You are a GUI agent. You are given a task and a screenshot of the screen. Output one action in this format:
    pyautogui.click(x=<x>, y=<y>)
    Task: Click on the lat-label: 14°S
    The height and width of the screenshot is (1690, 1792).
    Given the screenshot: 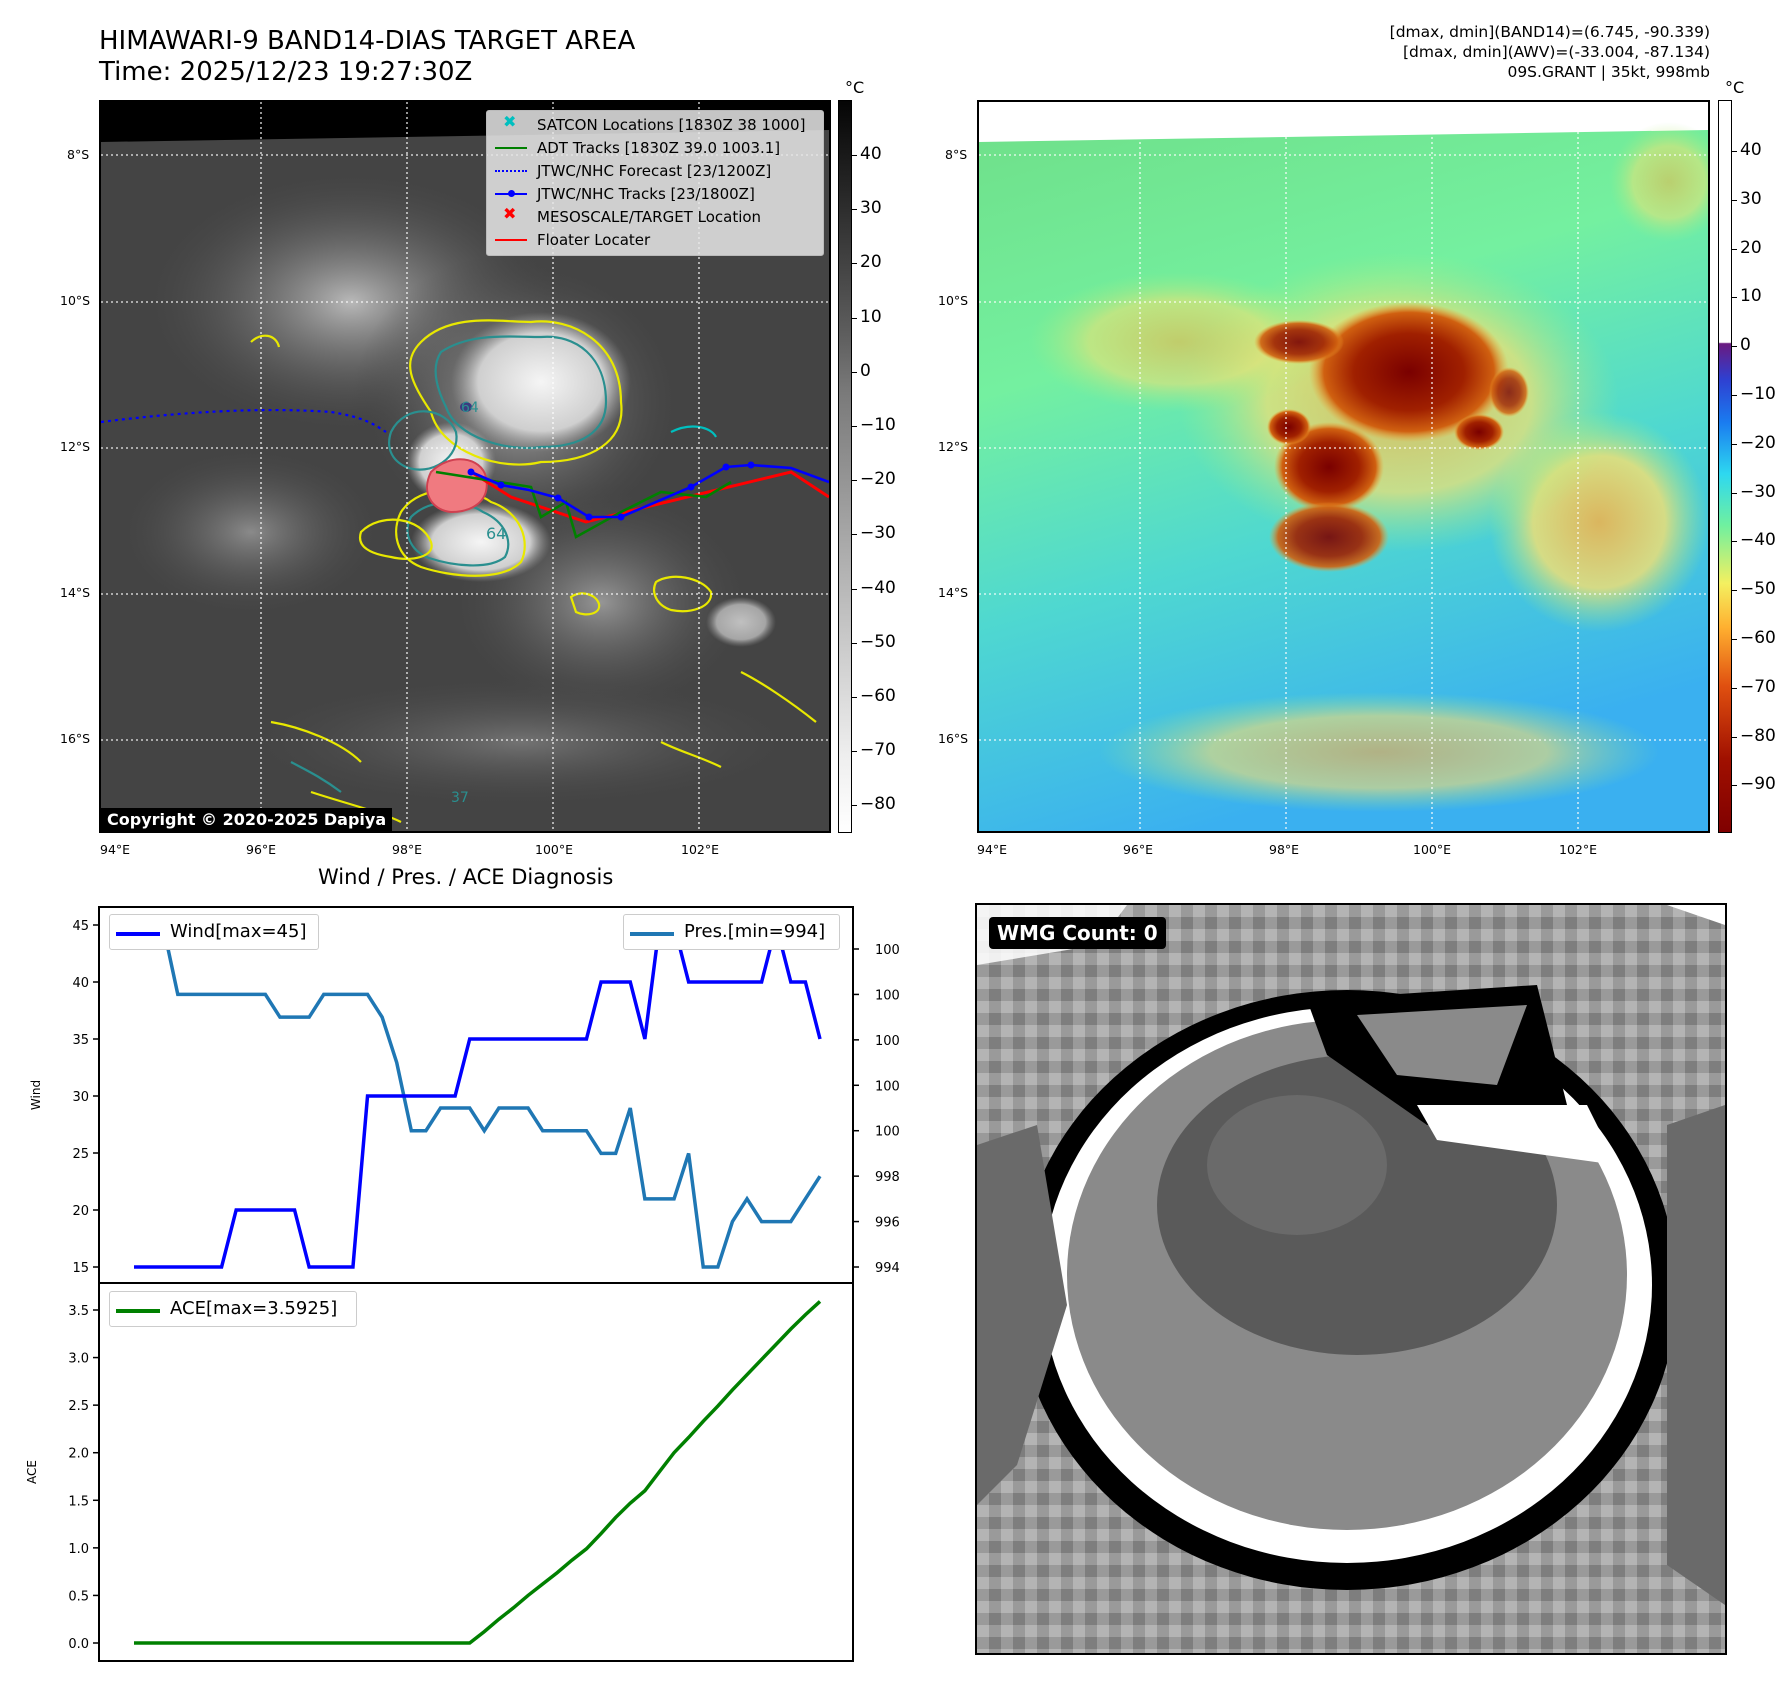 What is the action you would take?
    pyautogui.click(x=75, y=592)
    